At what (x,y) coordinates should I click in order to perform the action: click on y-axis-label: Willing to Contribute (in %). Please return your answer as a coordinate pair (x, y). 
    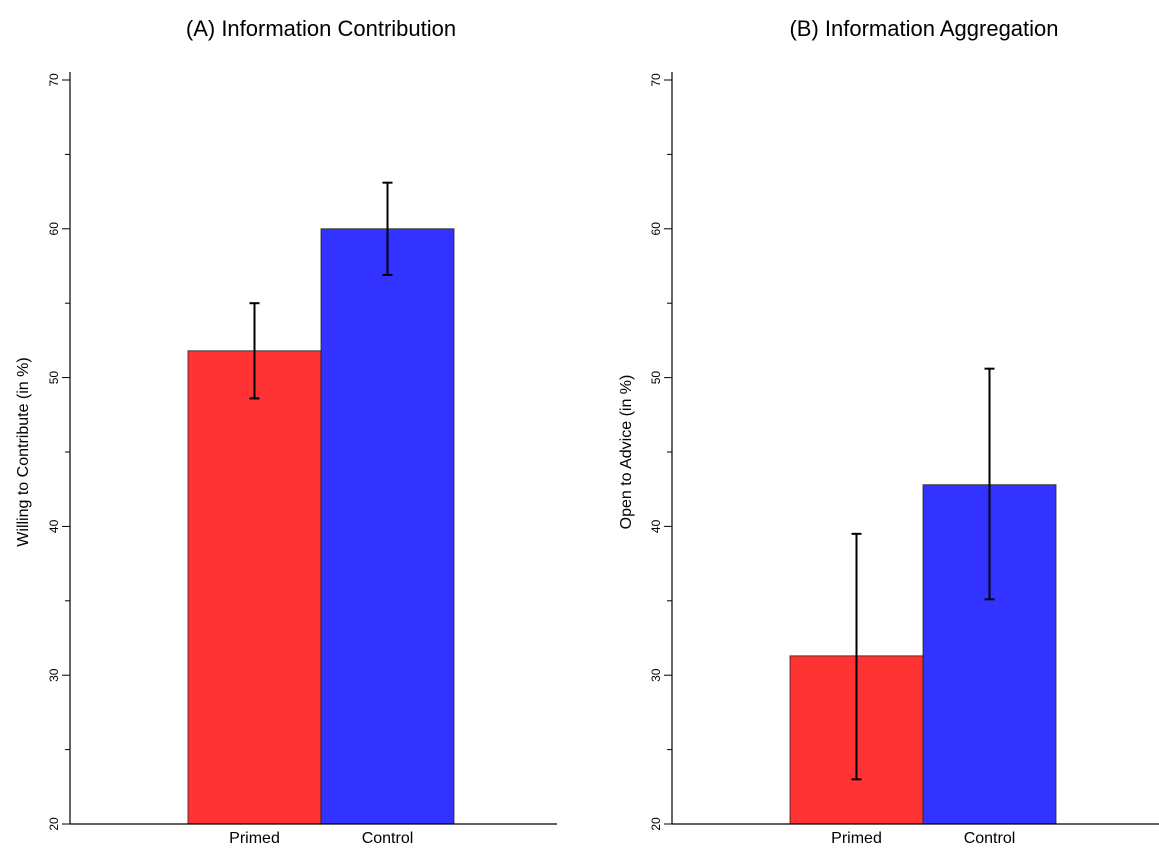
    Looking at the image, I should click on (23, 451).